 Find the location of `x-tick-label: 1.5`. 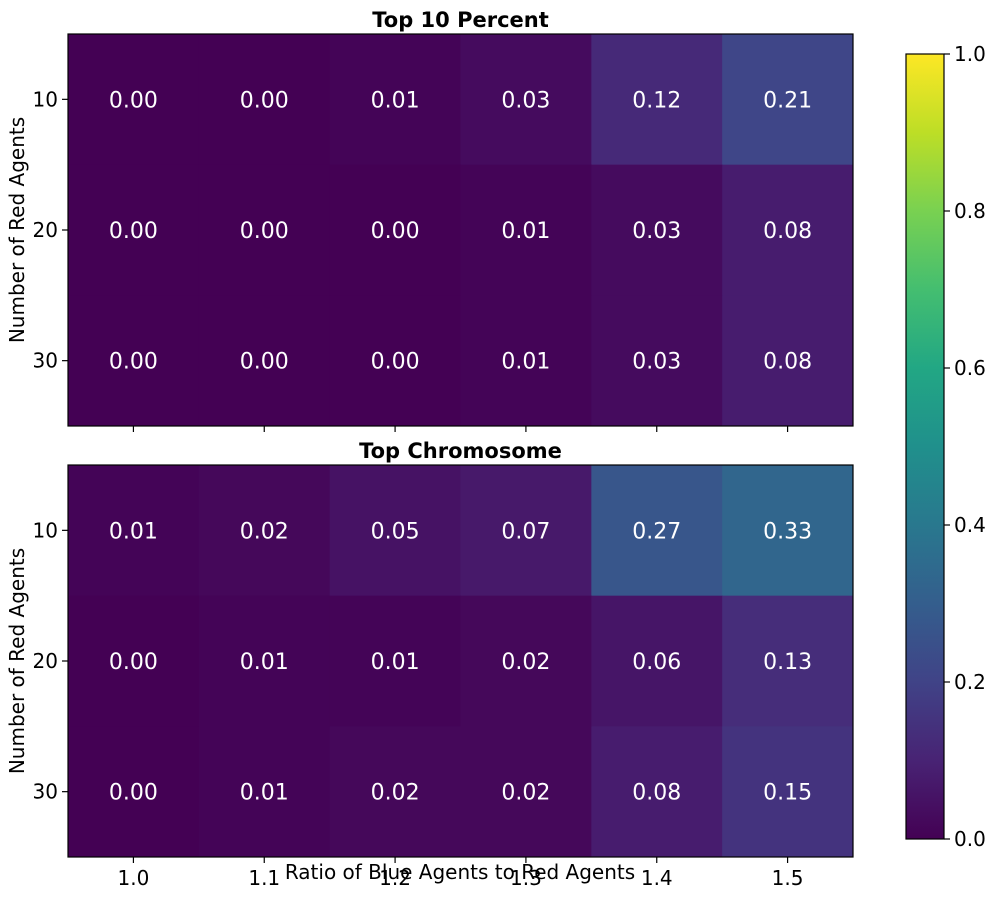

x-tick-label: 1.5 is located at coordinates (788, 878).